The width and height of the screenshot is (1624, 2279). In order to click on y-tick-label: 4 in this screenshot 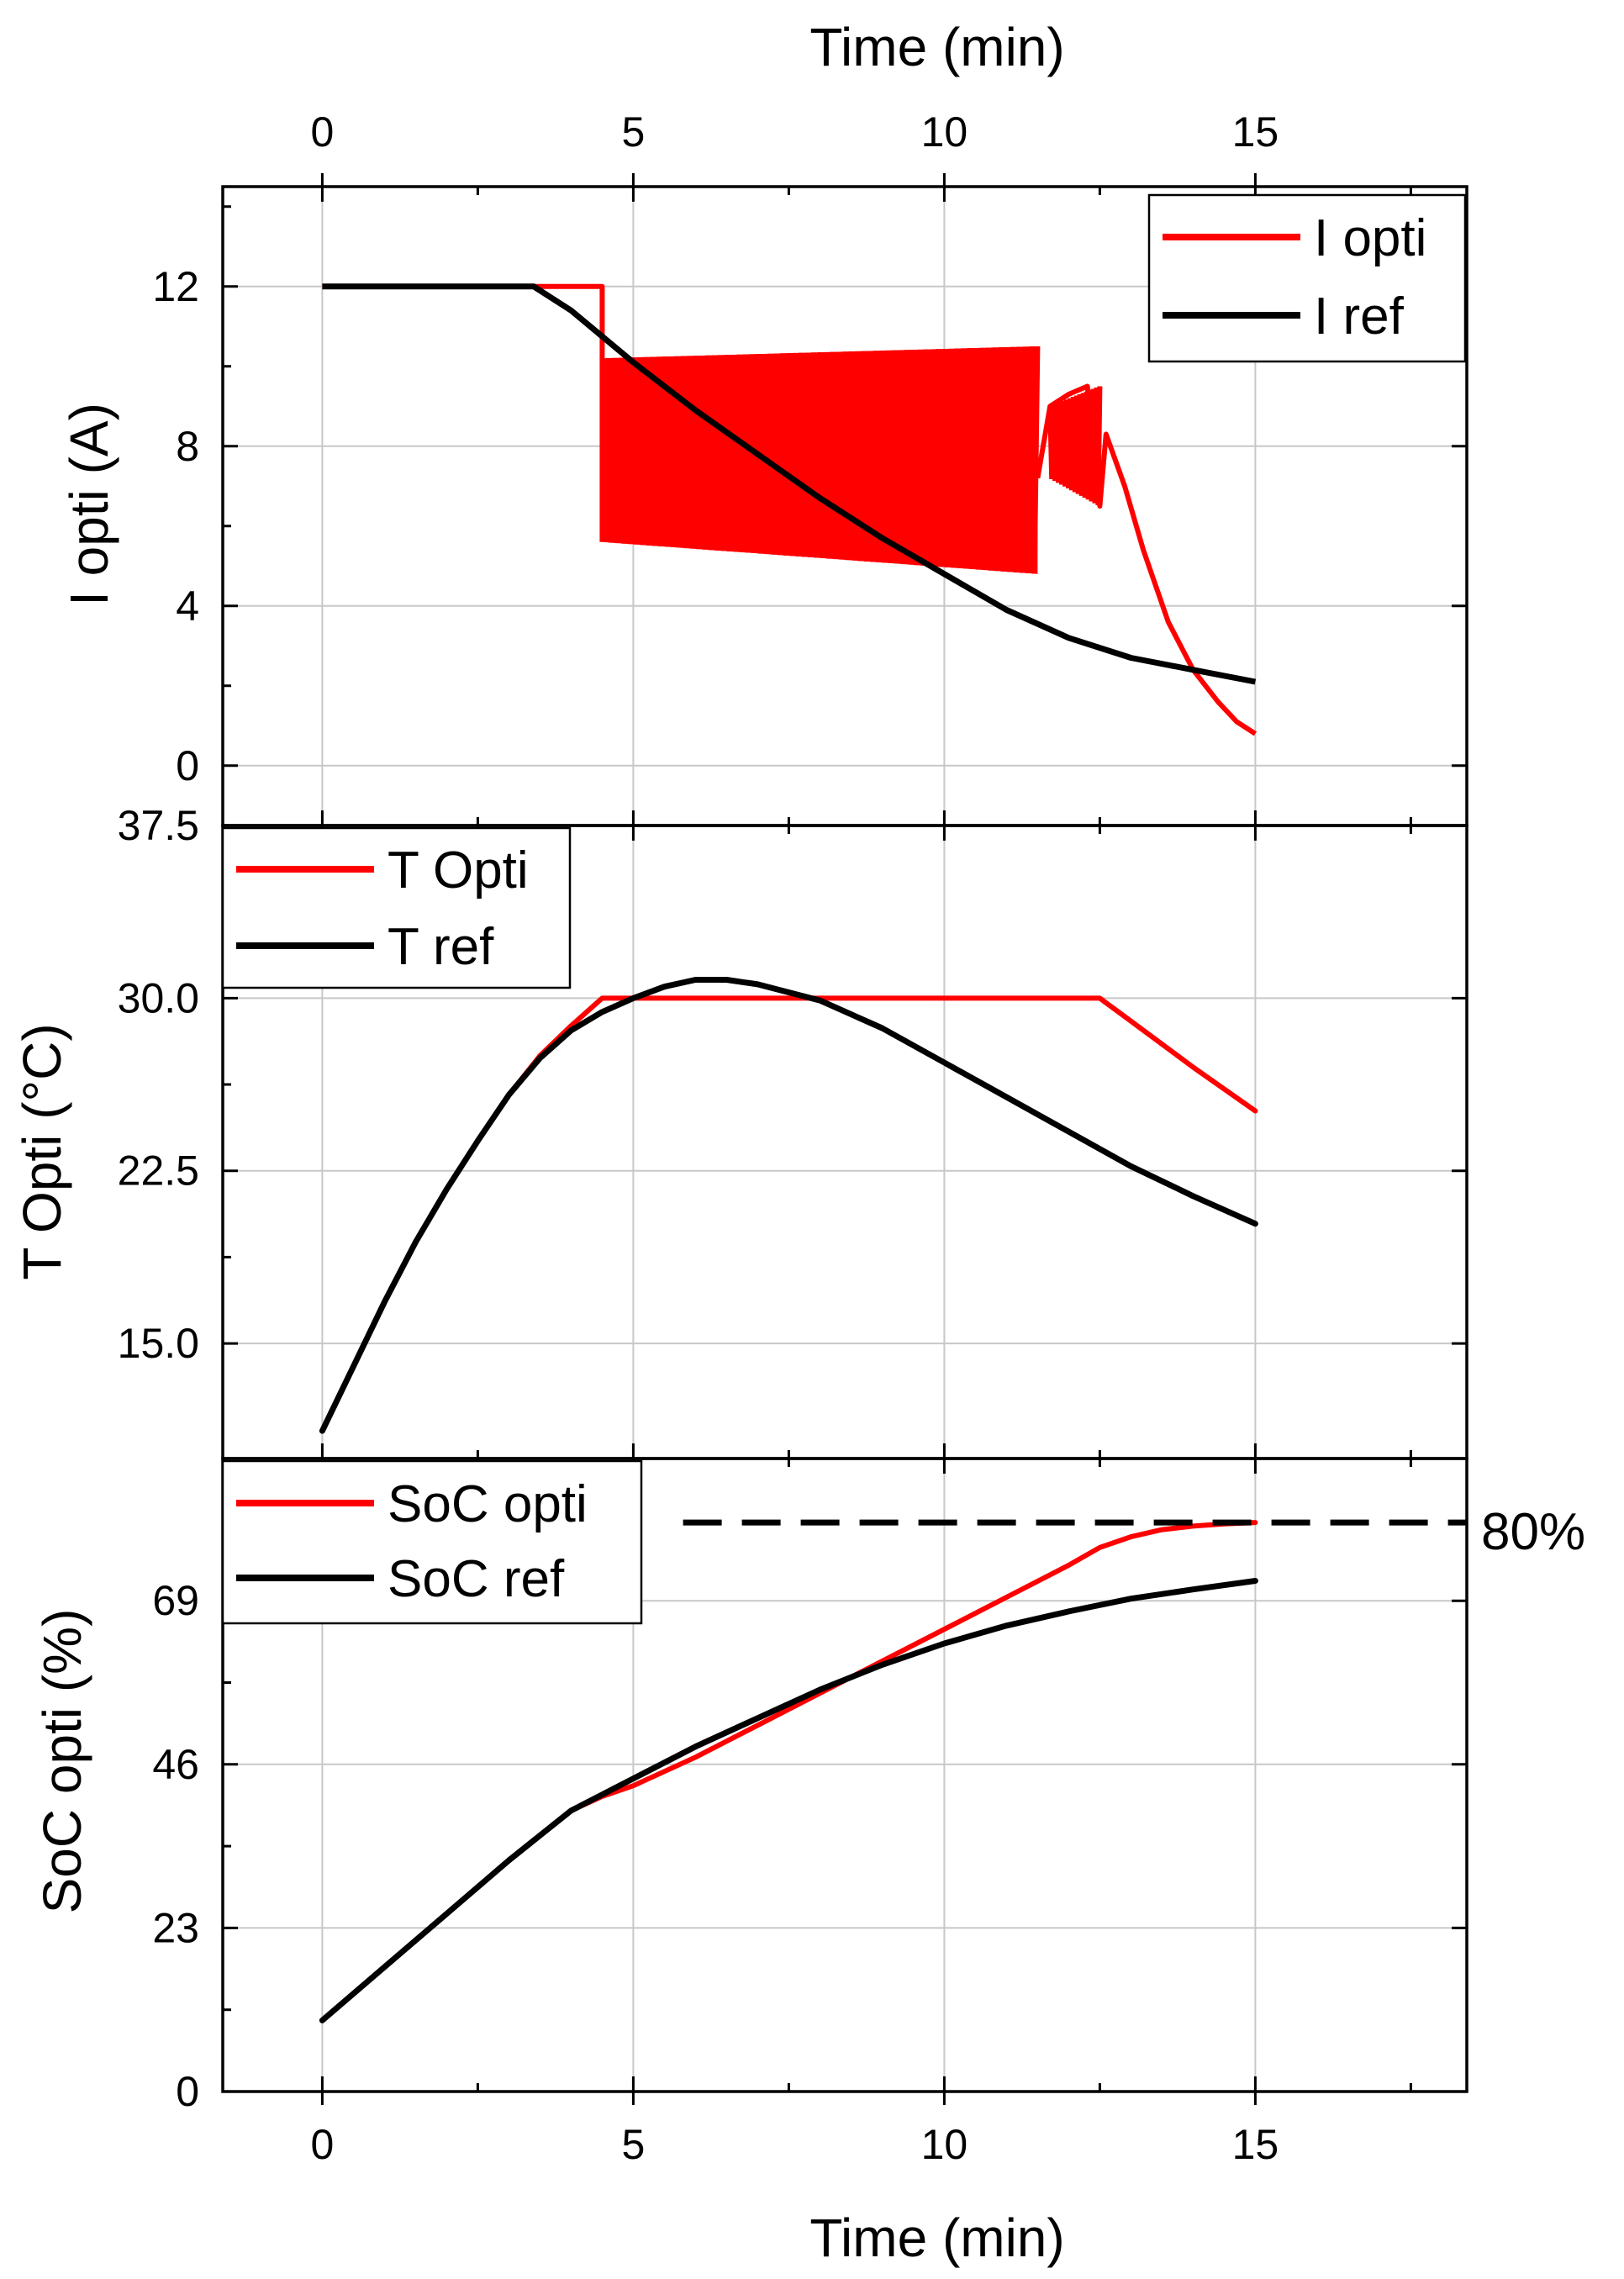, I will do `click(187, 606)`.